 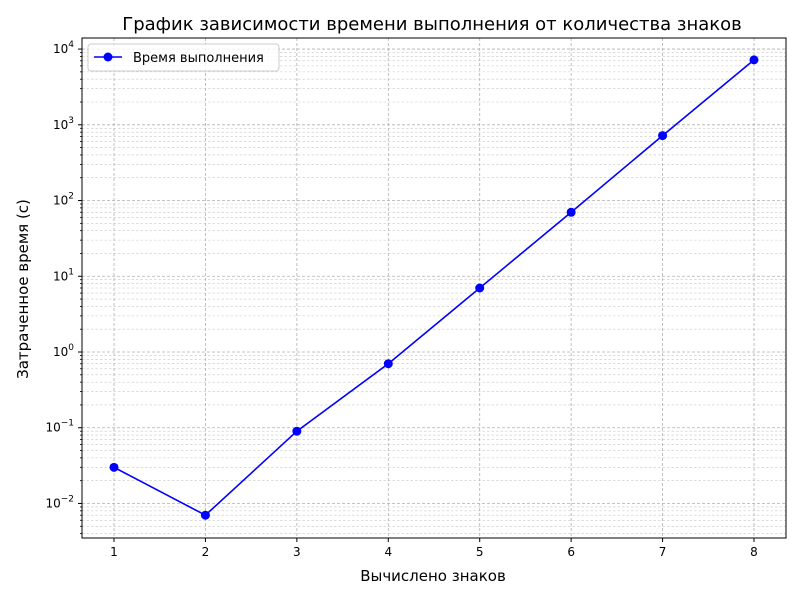 I want to click on y-axis-label: Затраченное время (с), so click(x=23, y=289).